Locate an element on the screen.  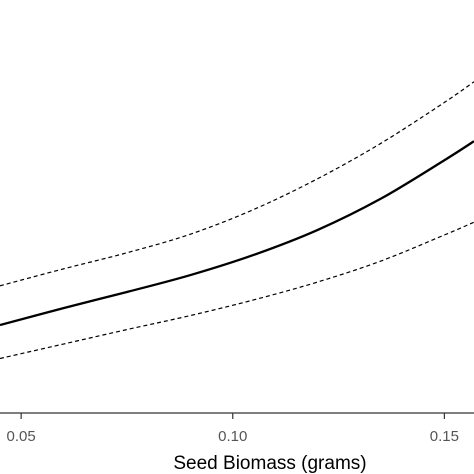
x-tick-label: 0.15 is located at coordinates (444, 436).